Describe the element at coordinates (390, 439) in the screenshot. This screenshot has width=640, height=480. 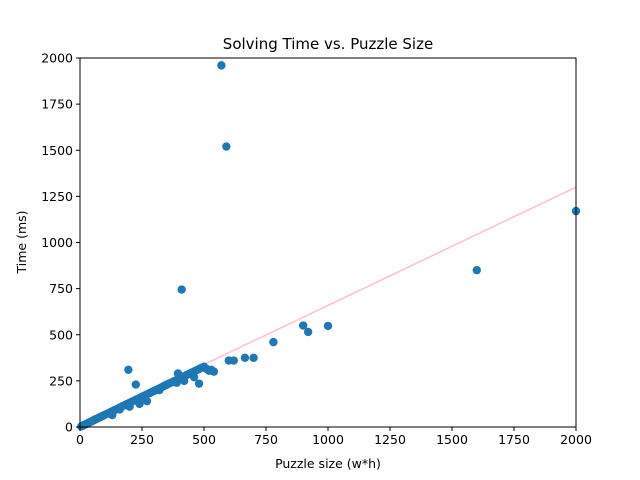
I see `x-tick-label: 1250` at that location.